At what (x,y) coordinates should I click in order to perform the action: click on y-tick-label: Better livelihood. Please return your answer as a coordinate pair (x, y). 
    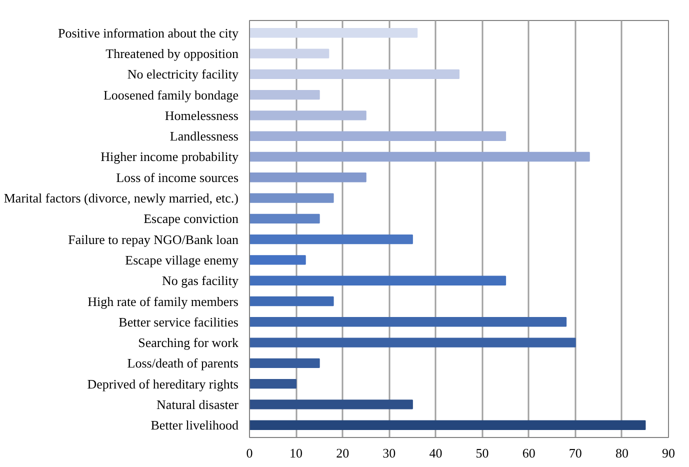
    Looking at the image, I should click on (194, 425).